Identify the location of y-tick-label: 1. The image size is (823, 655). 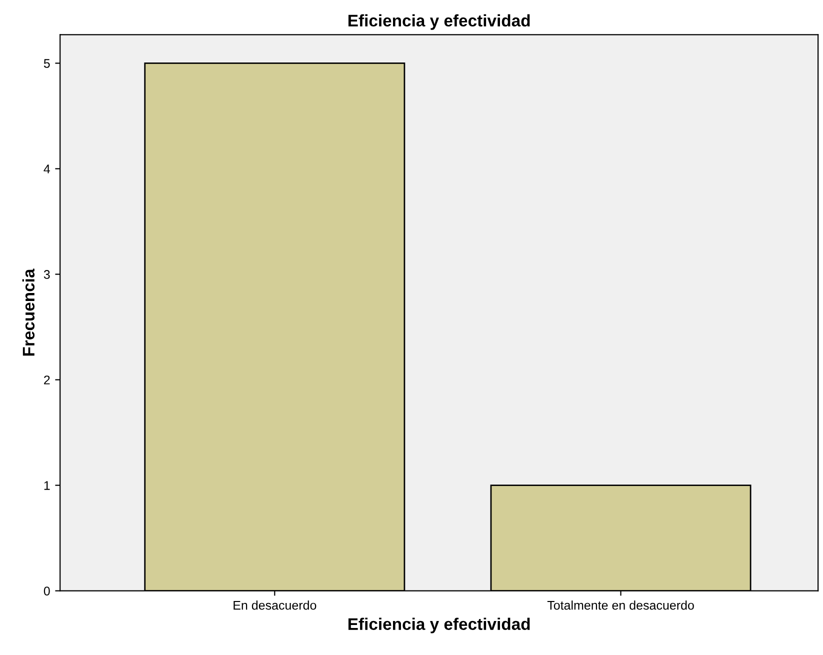
(47, 485).